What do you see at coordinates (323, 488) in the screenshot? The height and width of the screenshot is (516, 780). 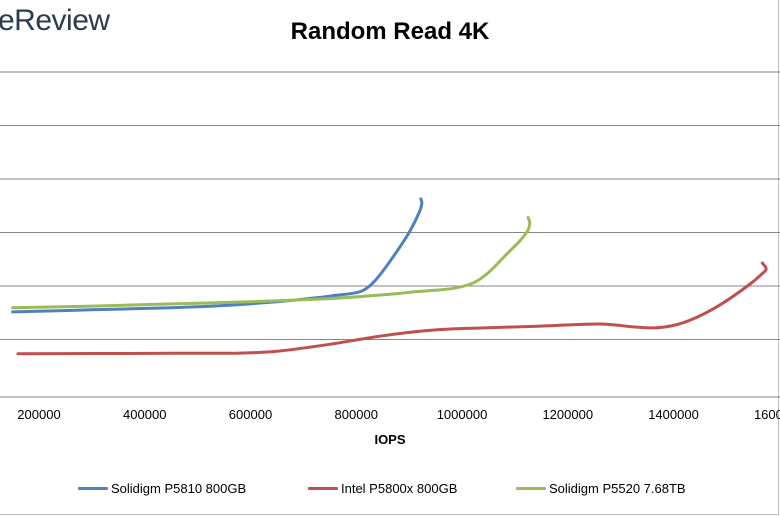 I see `legend-swatch-red` at bounding box center [323, 488].